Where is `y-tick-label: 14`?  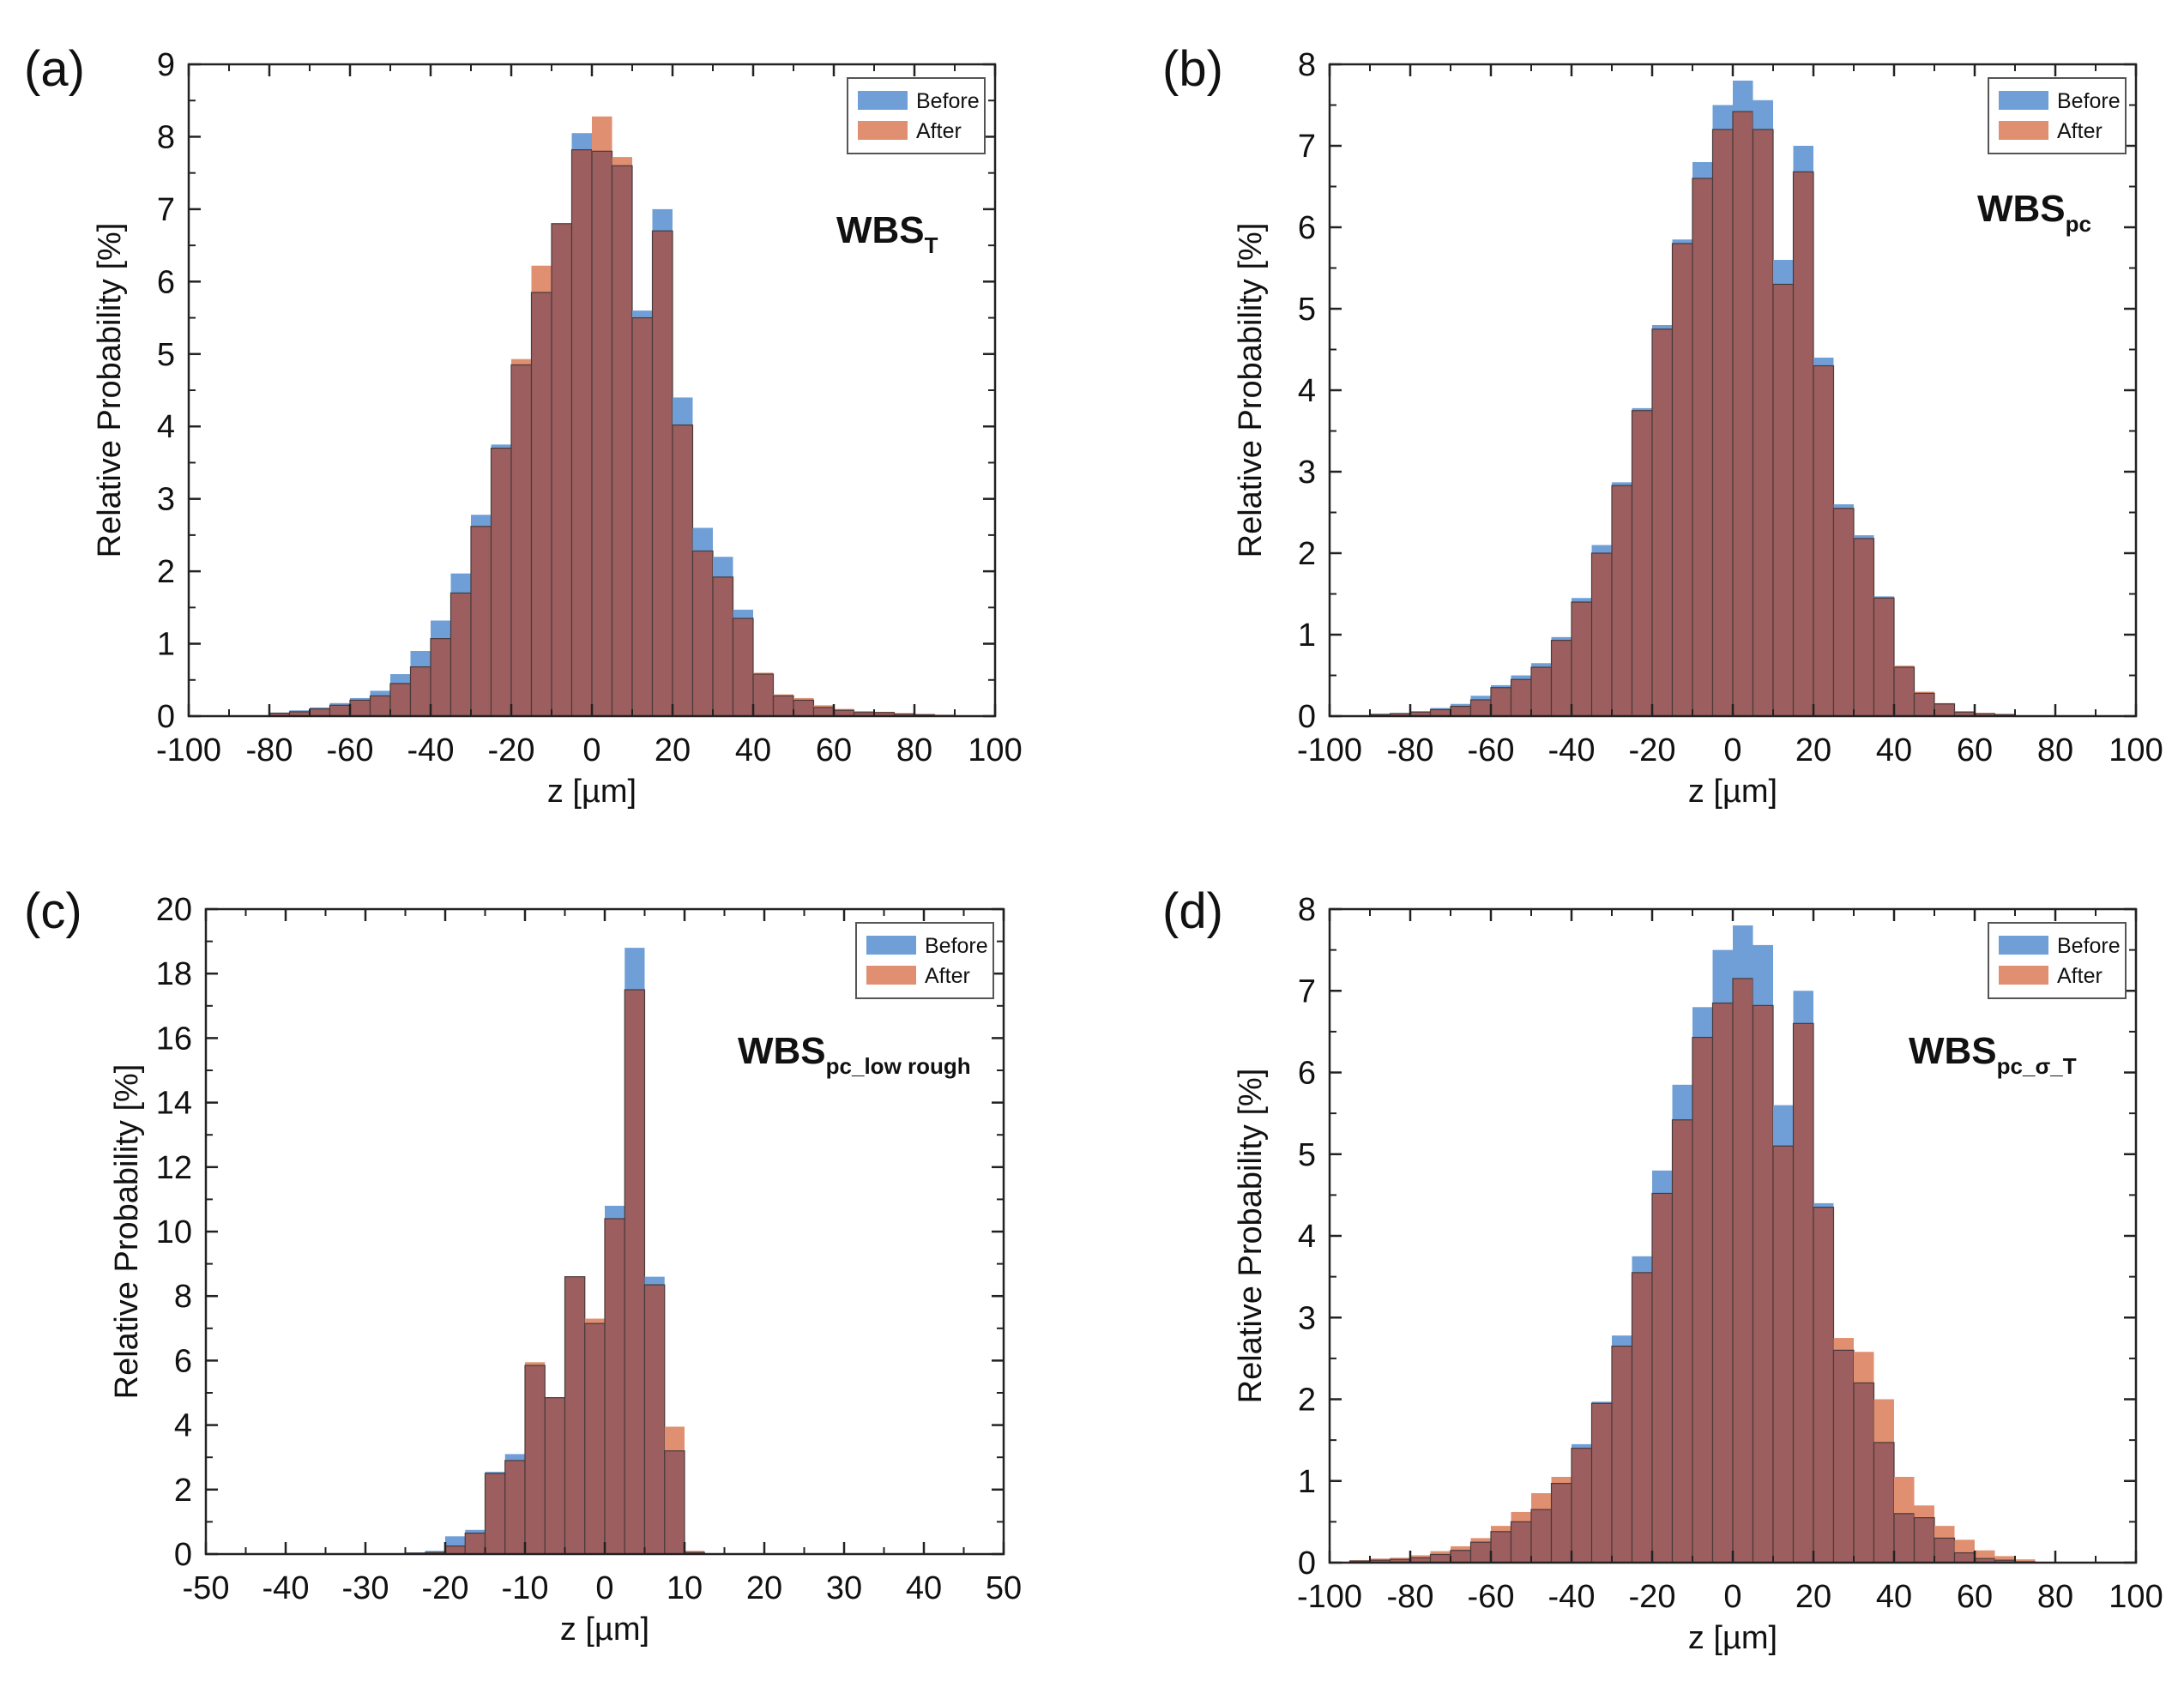
y-tick-label: 14 is located at coordinates (174, 1104).